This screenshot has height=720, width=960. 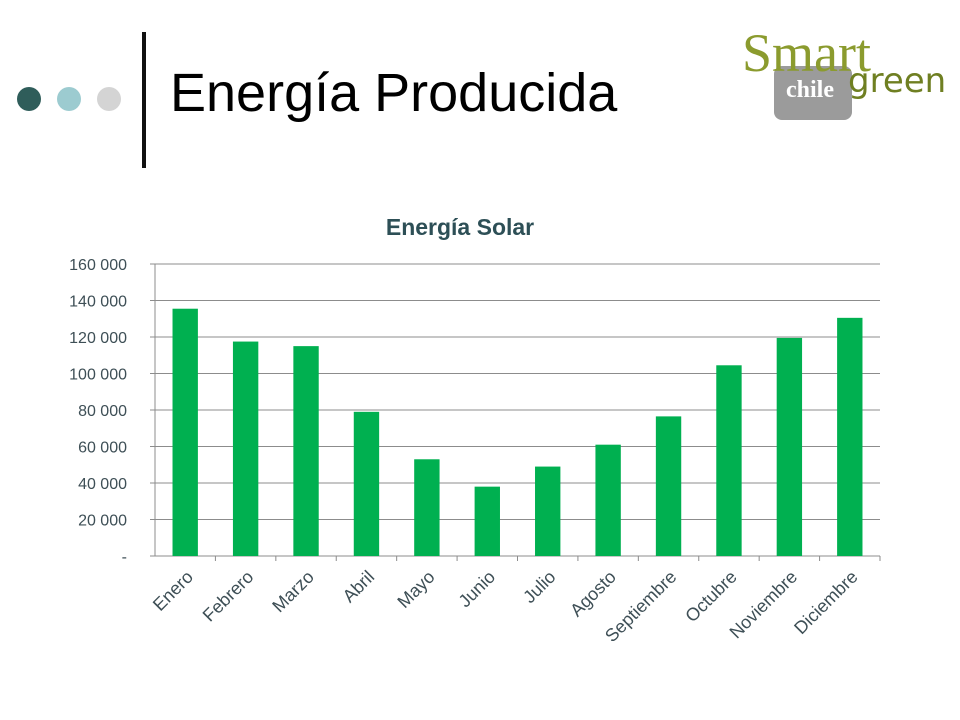 I want to click on y-tick-label: 60 000, so click(x=102, y=448).